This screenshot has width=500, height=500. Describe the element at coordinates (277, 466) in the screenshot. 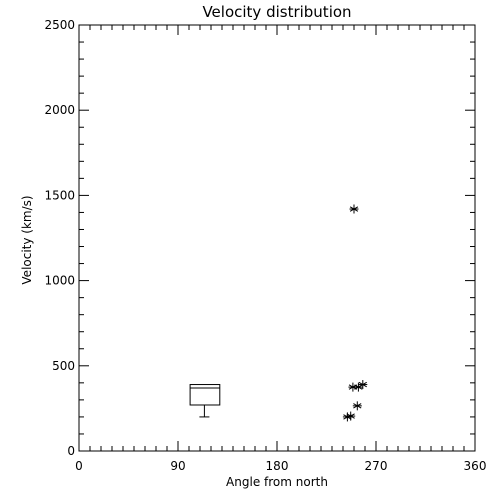

I see `x-tick-label: 180` at that location.